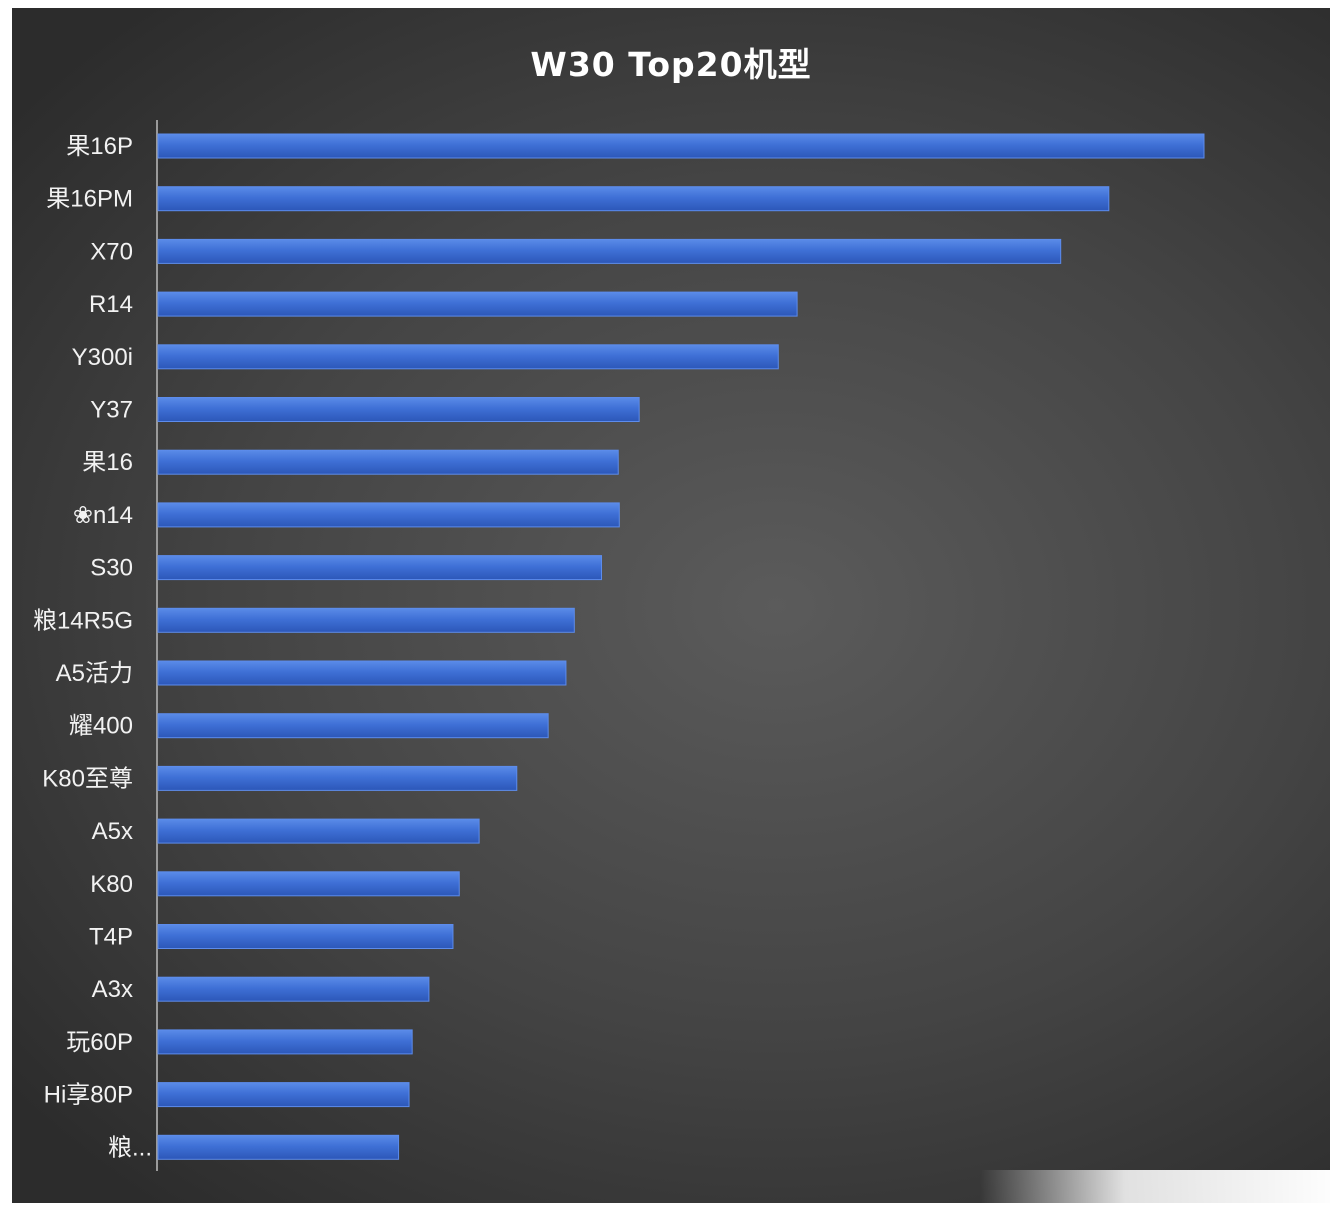  What do you see at coordinates (111, 937) in the screenshot?
I see `category-label: T4P` at bounding box center [111, 937].